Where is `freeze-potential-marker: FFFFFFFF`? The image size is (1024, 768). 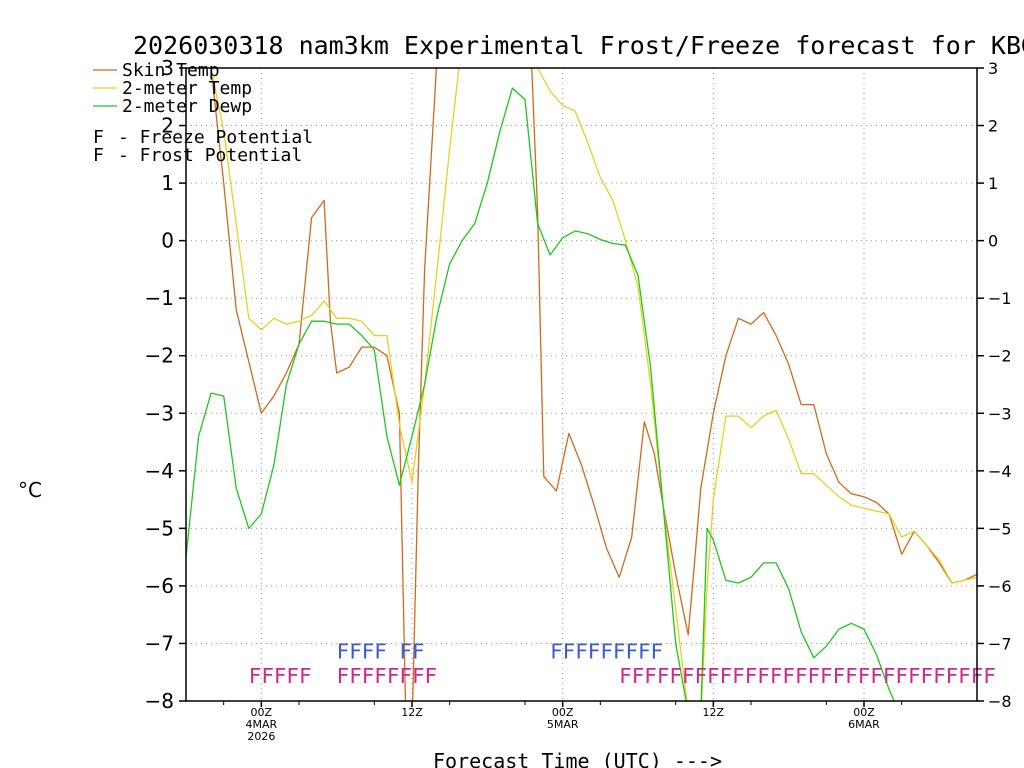
freeze-potential-marker: FFFFFFFF is located at coordinates (387, 676).